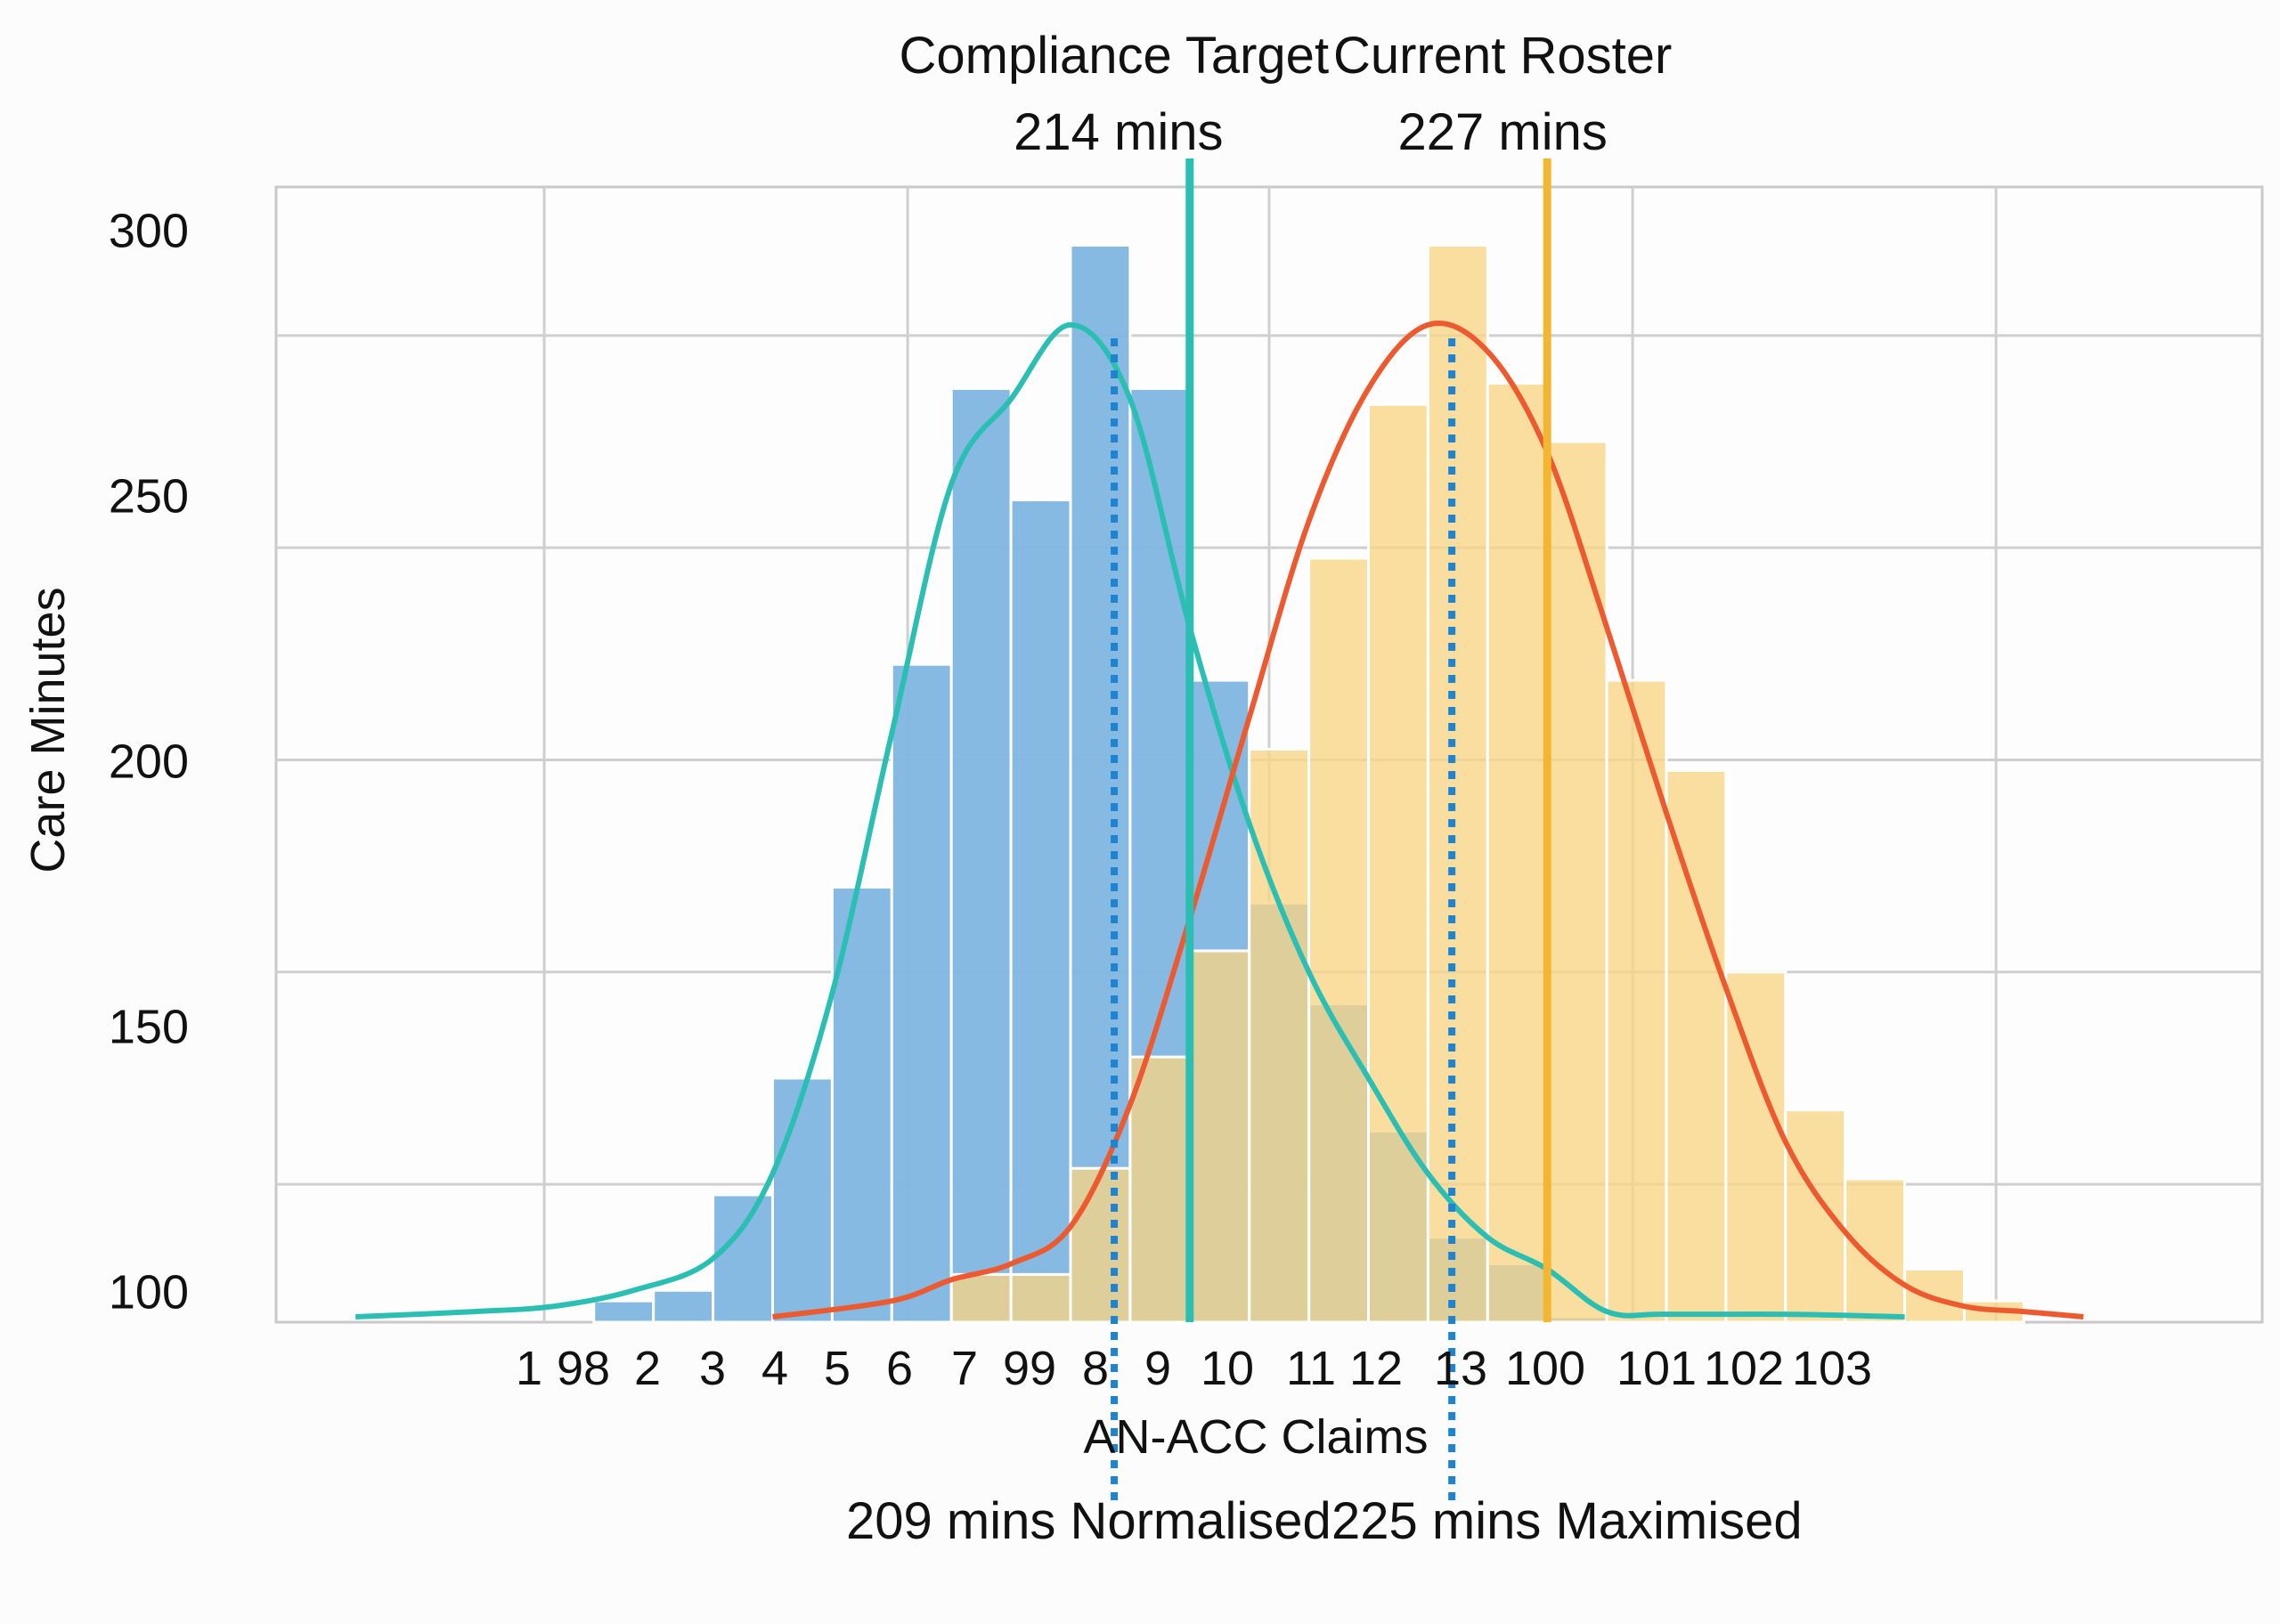 This screenshot has height=1624, width=2280. What do you see at coordinates (1502, 56) in the screenshot?
I see `reference-label-name: Current Roster` at bounding box center [1502, 56].